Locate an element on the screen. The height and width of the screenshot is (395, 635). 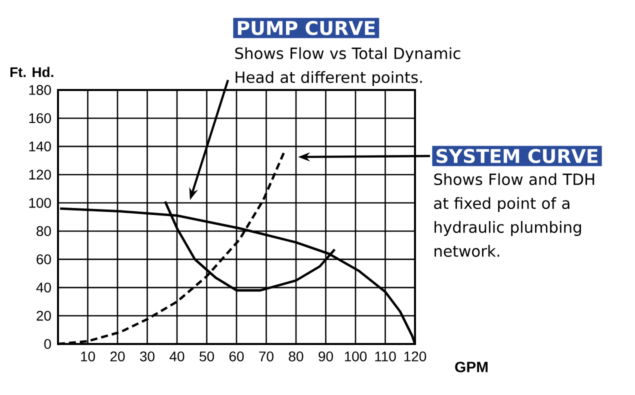
x-tick-label: 90 is located at coordinates (325, 356).